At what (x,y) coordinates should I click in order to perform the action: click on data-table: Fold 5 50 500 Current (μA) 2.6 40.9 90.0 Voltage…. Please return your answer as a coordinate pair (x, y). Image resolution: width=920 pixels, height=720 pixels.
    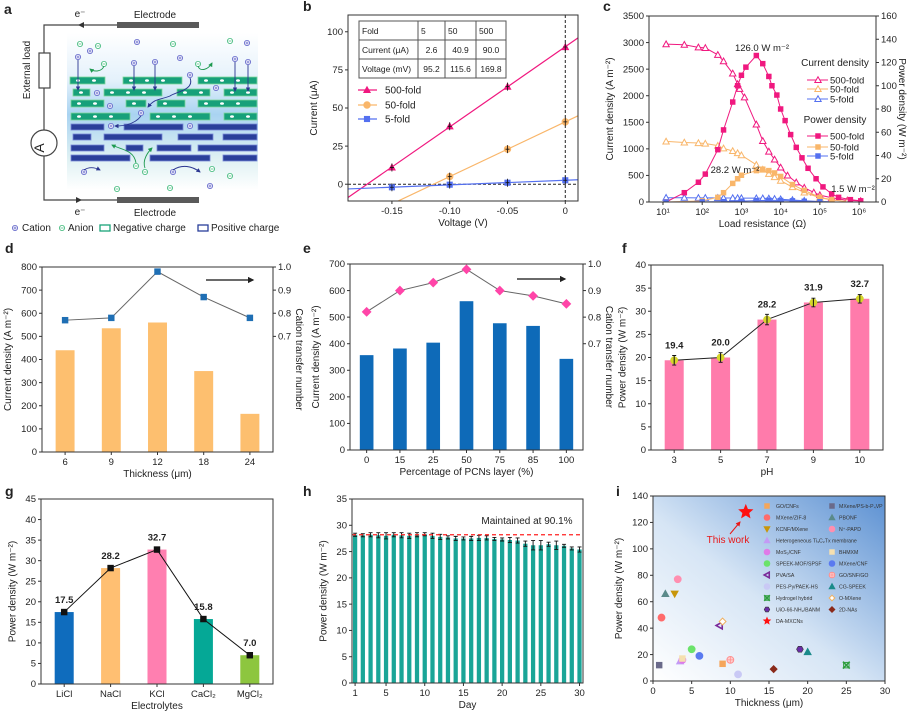
    Looking at the image, I should click on (432, 49).